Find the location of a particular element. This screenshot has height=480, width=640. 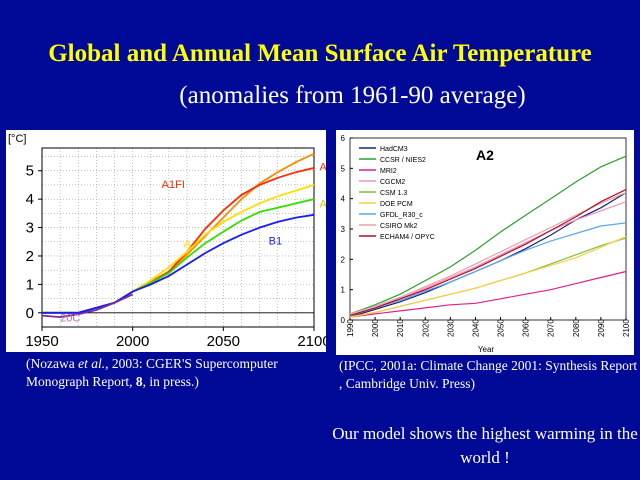

slide-subtitle: (anomalies from 1961-90 average) is located at coordinates (352, 95).